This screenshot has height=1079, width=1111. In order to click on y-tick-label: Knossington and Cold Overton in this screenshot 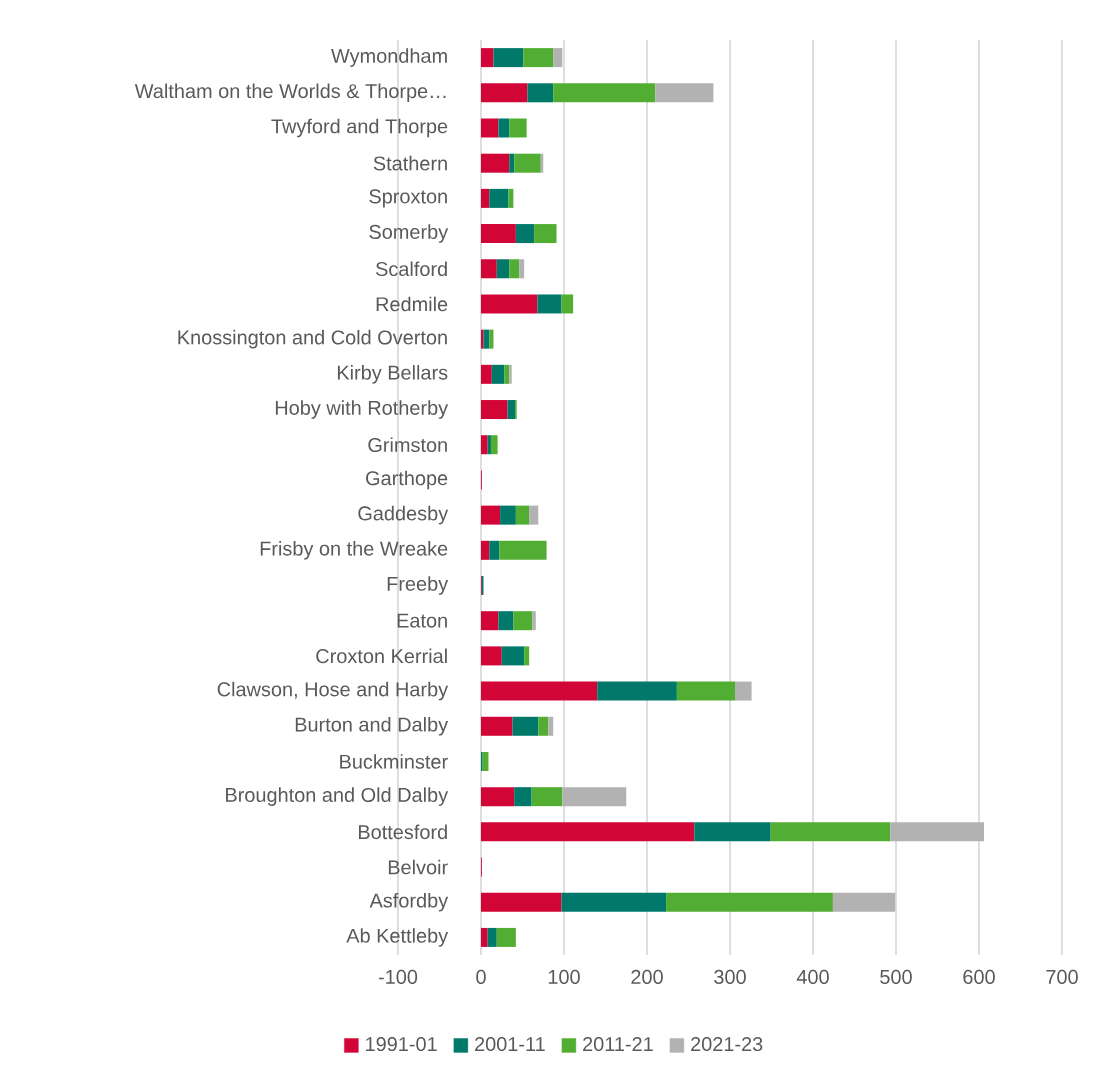, I will do `click(312, 339)`.